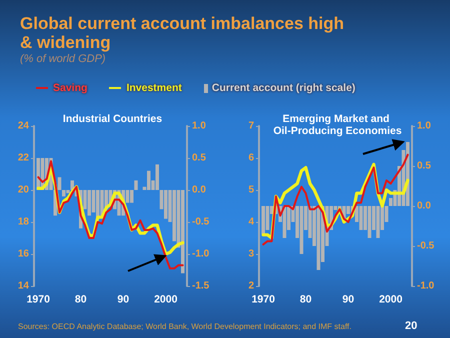 The height and width of the screenshot is (338, 450). What do you see at coordinates (112, 119) in the screenshot?
I see `x-axis-title: Industrial Countries` at bounding box center [112, 119].